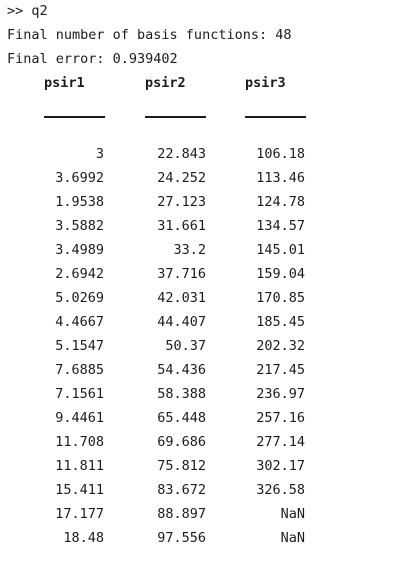 This screenshot has height=567, width=416. What do you see at coordinates (79, 322) in the screenshot?
I see `table-cell-psir1: 4.4667` at bounding box center [79, 322].